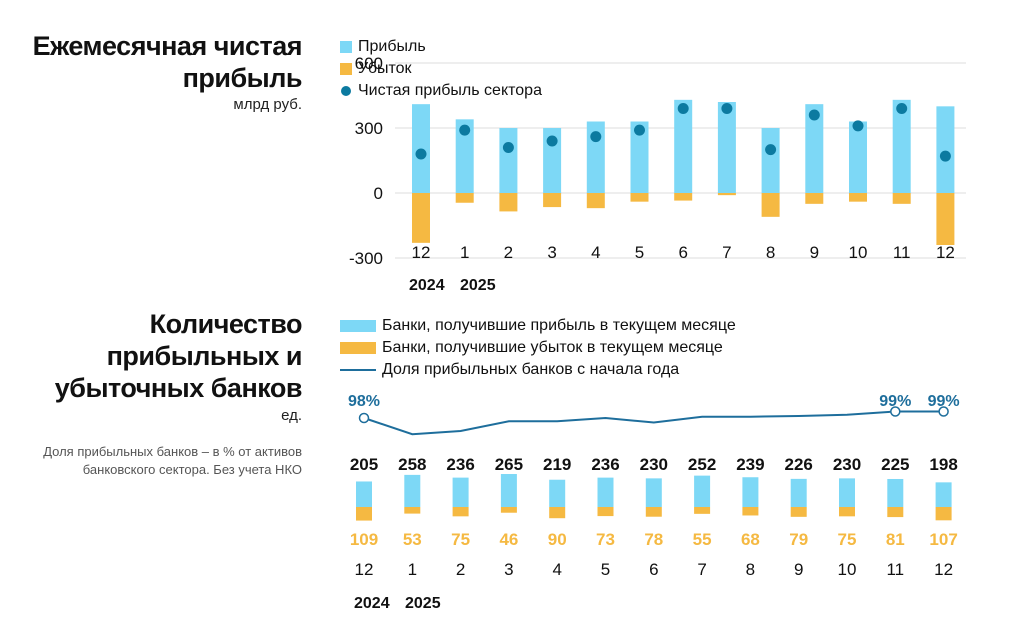 Image resolution: width=1020 pixels, height=618 pixels. What do you see at coordinates (364, 539) in the screenshot?
I see `loss-banks-label: 109` at bounding box center [364, 539].